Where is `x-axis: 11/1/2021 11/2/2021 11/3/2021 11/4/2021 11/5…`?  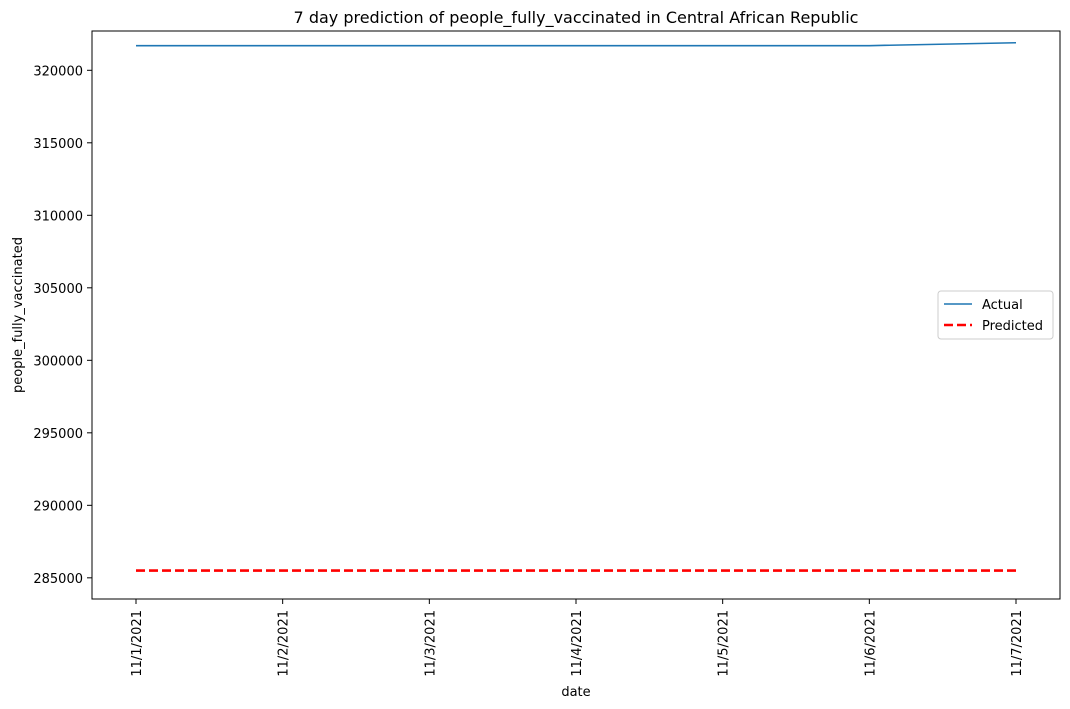
x-axis: 11/1/2021 11/2/2021 11/3/2021 11/4/2021 11/5… is located at coordinates (577, 638).